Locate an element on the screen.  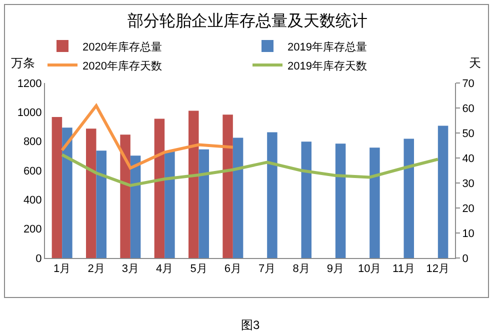
y2-tick-label: 10 is located at coordinates (468, 234).